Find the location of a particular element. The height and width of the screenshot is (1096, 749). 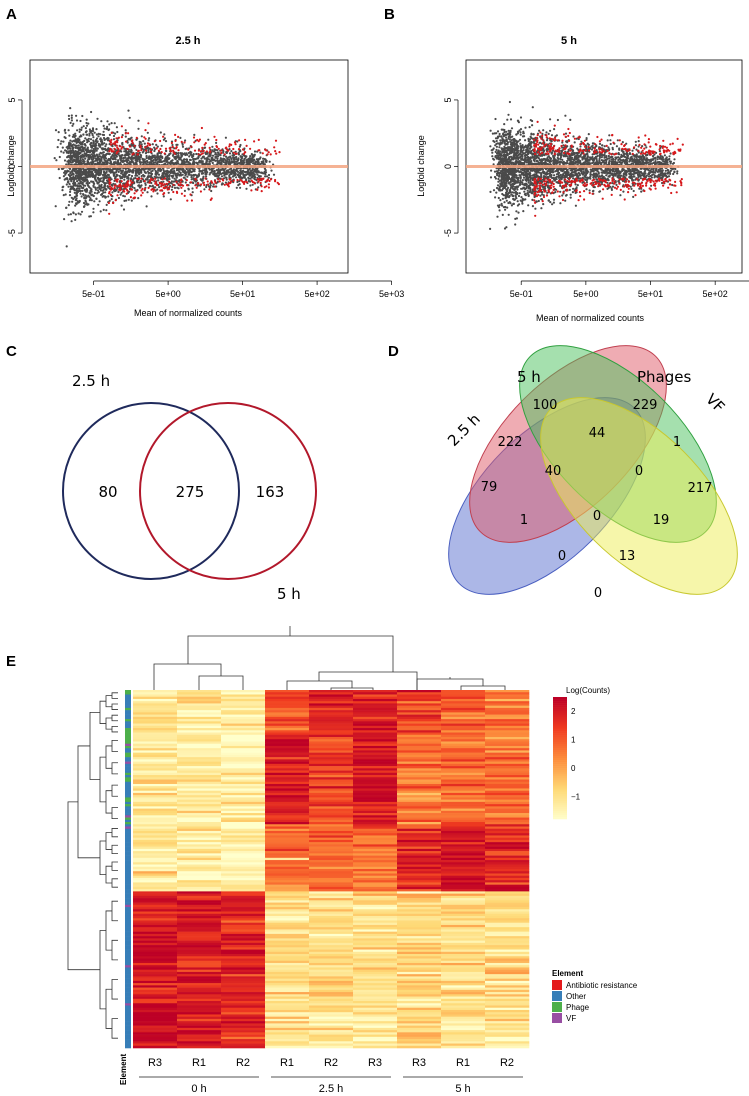

ma-a-xlabel: Mean of normalized counts is located at coordinates (188, 313).